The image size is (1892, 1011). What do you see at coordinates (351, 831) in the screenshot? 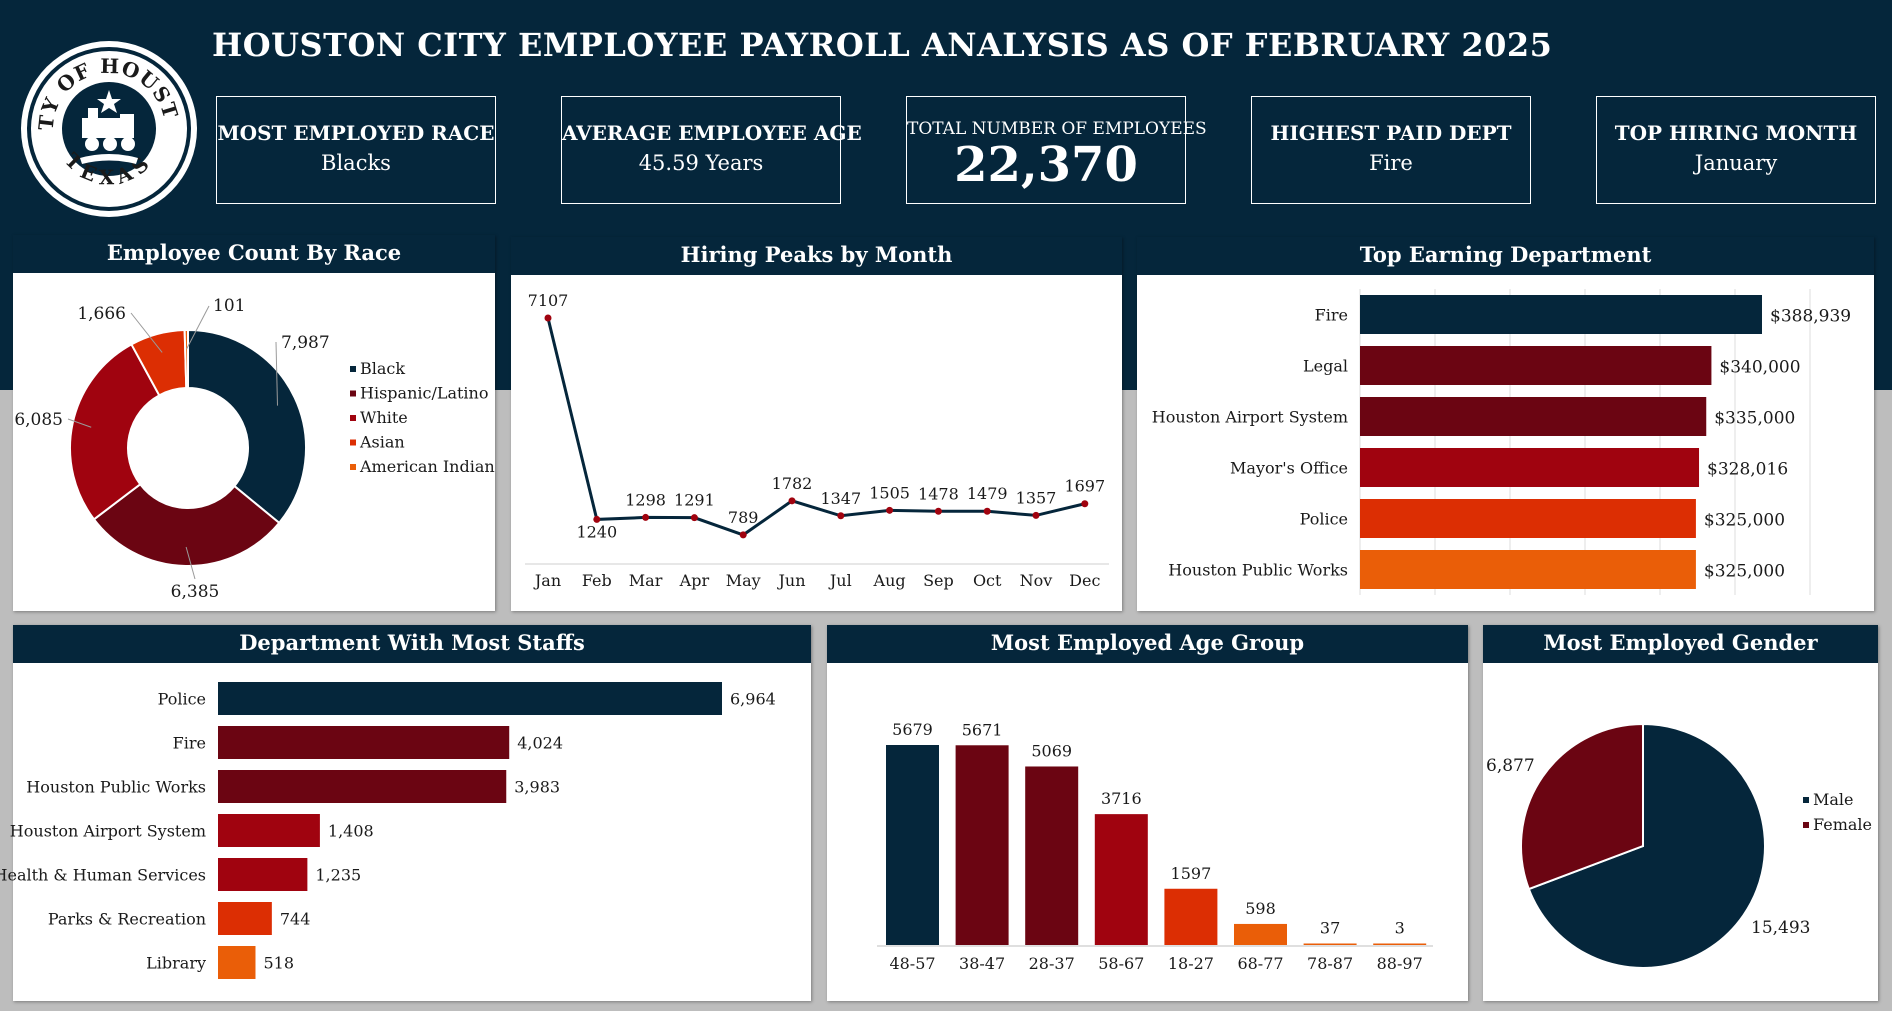
I see `bar-data-label: 1,408` at bounding box center [351, 831].